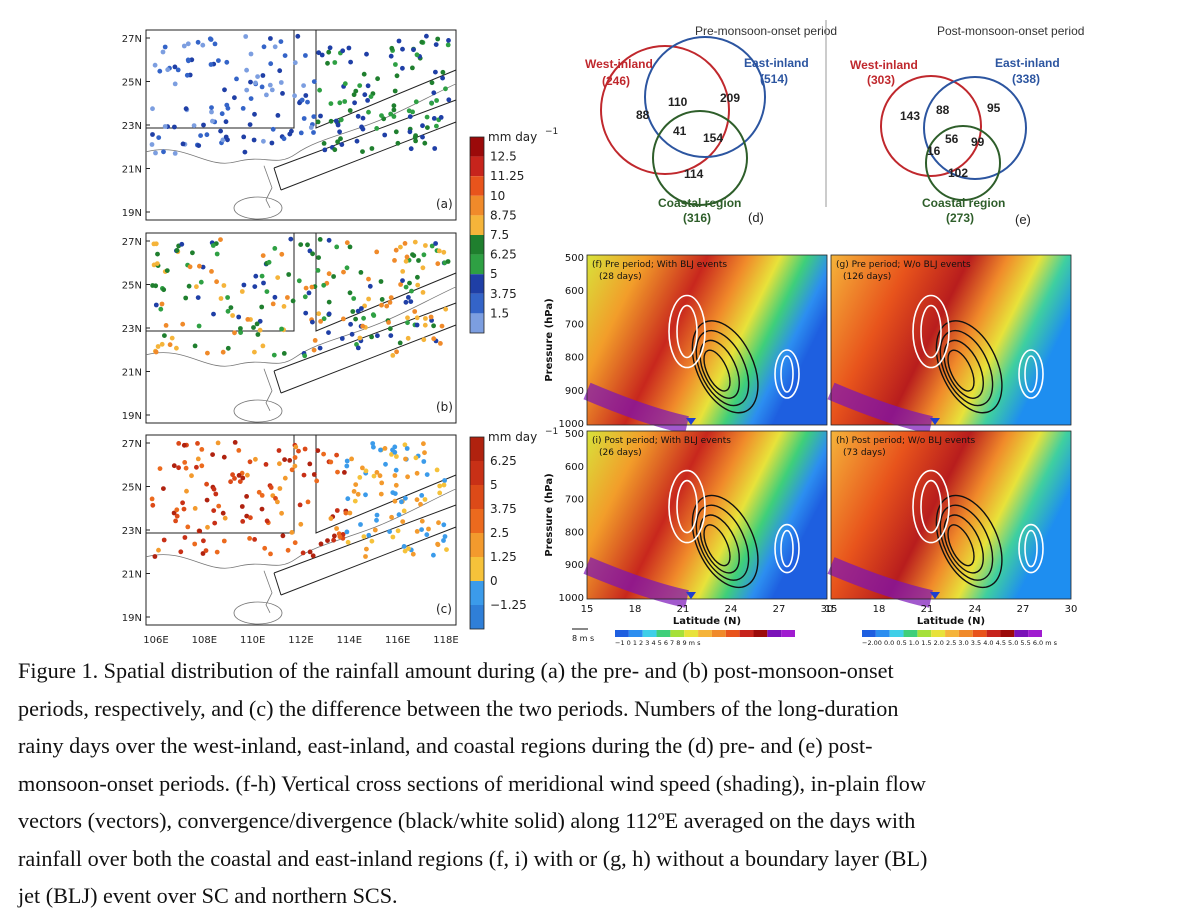 This screenshot has width=1197, height=922. What do you see at coordinates (574, 500) in the screenshot?
I see `pressure-tick-label: 700` at bounding box center [574, 500].